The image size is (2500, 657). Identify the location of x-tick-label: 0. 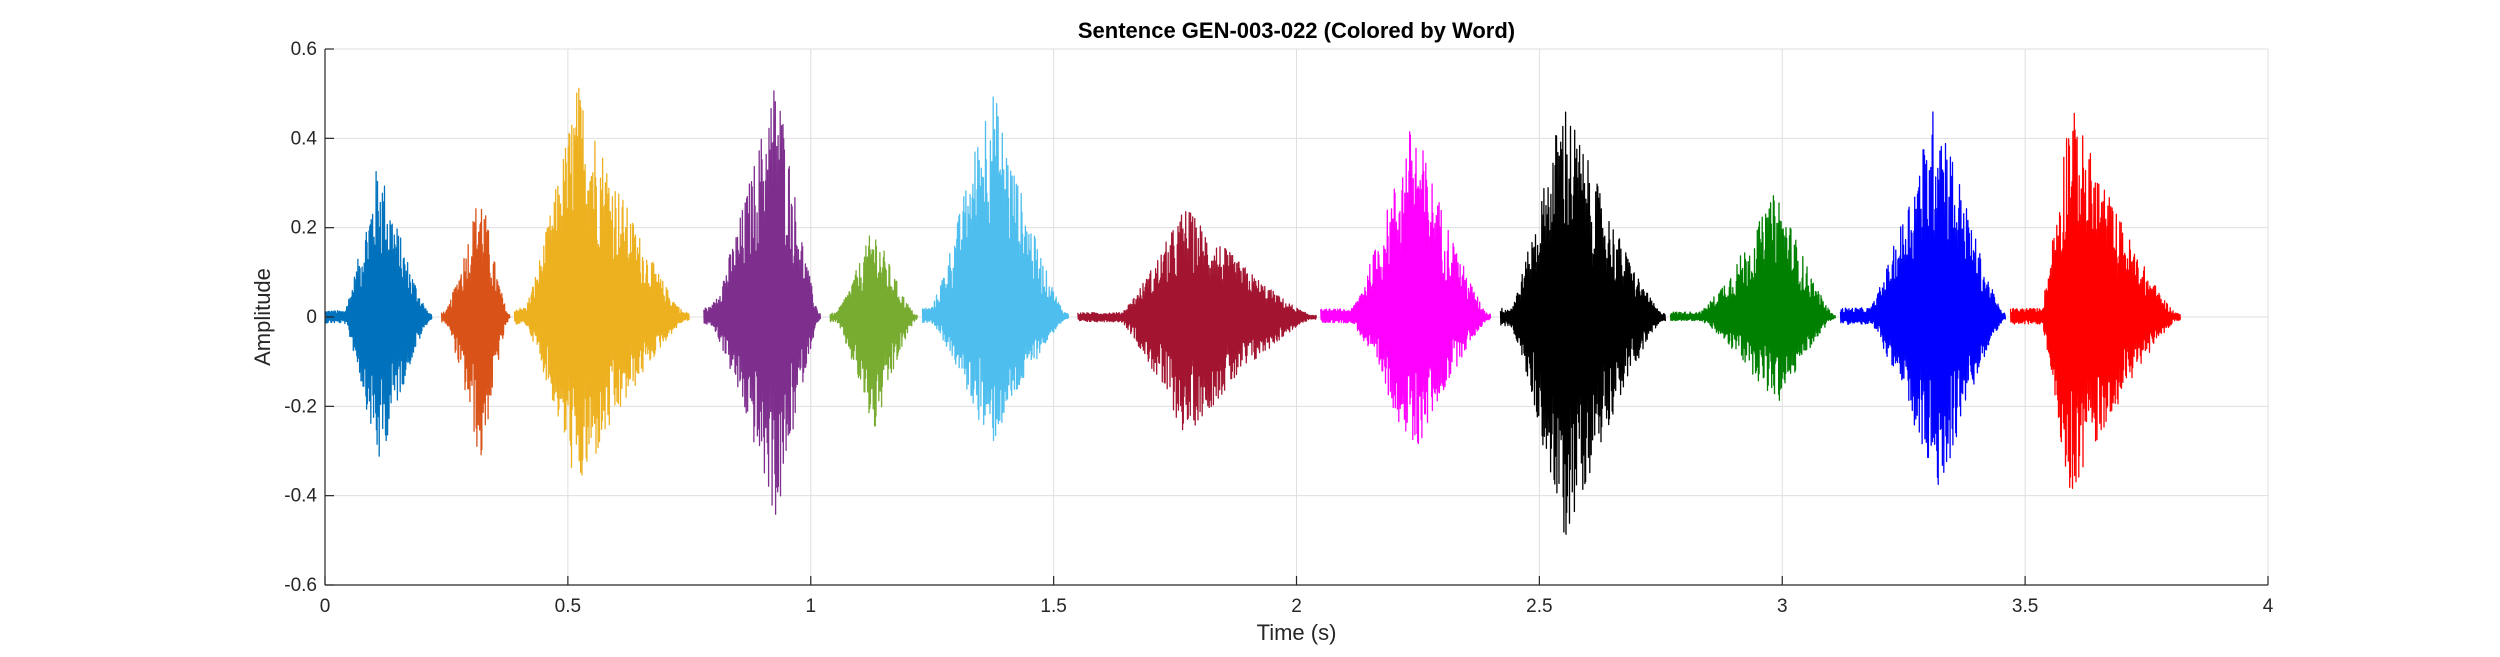
(325, 606).